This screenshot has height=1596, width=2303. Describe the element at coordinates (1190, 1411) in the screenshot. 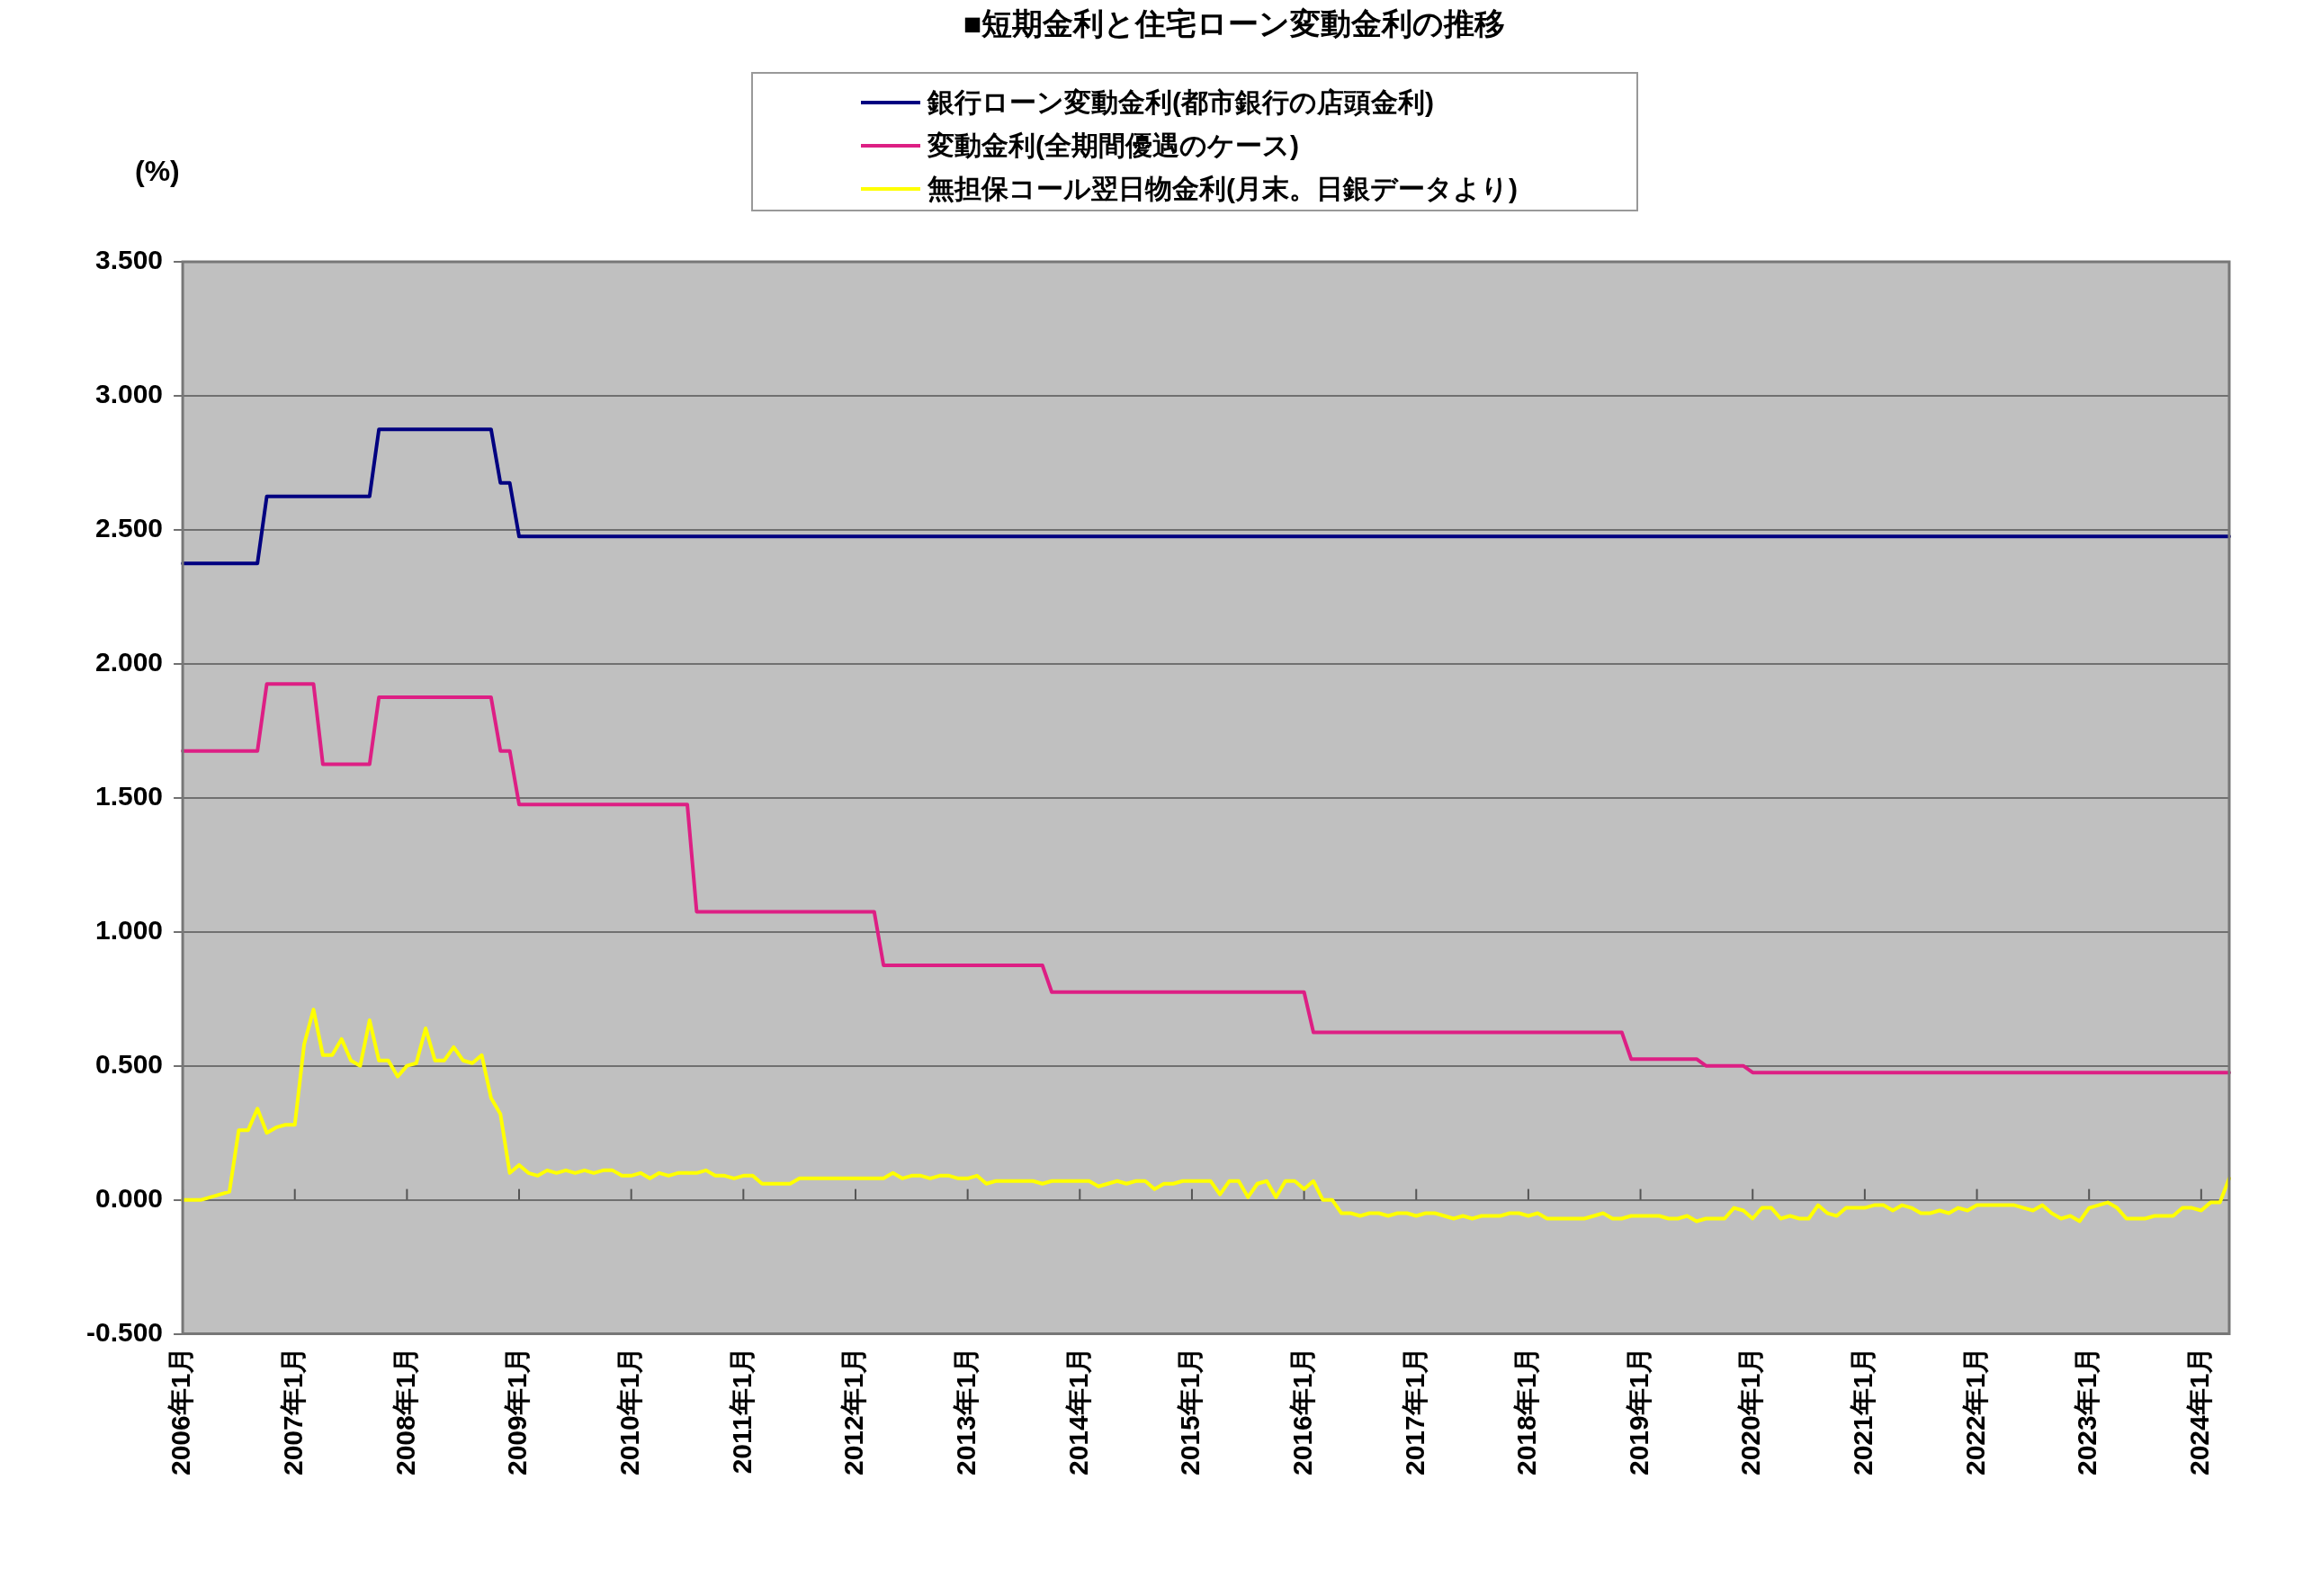

I see `x-tick-label: 2015年1月` at that location.